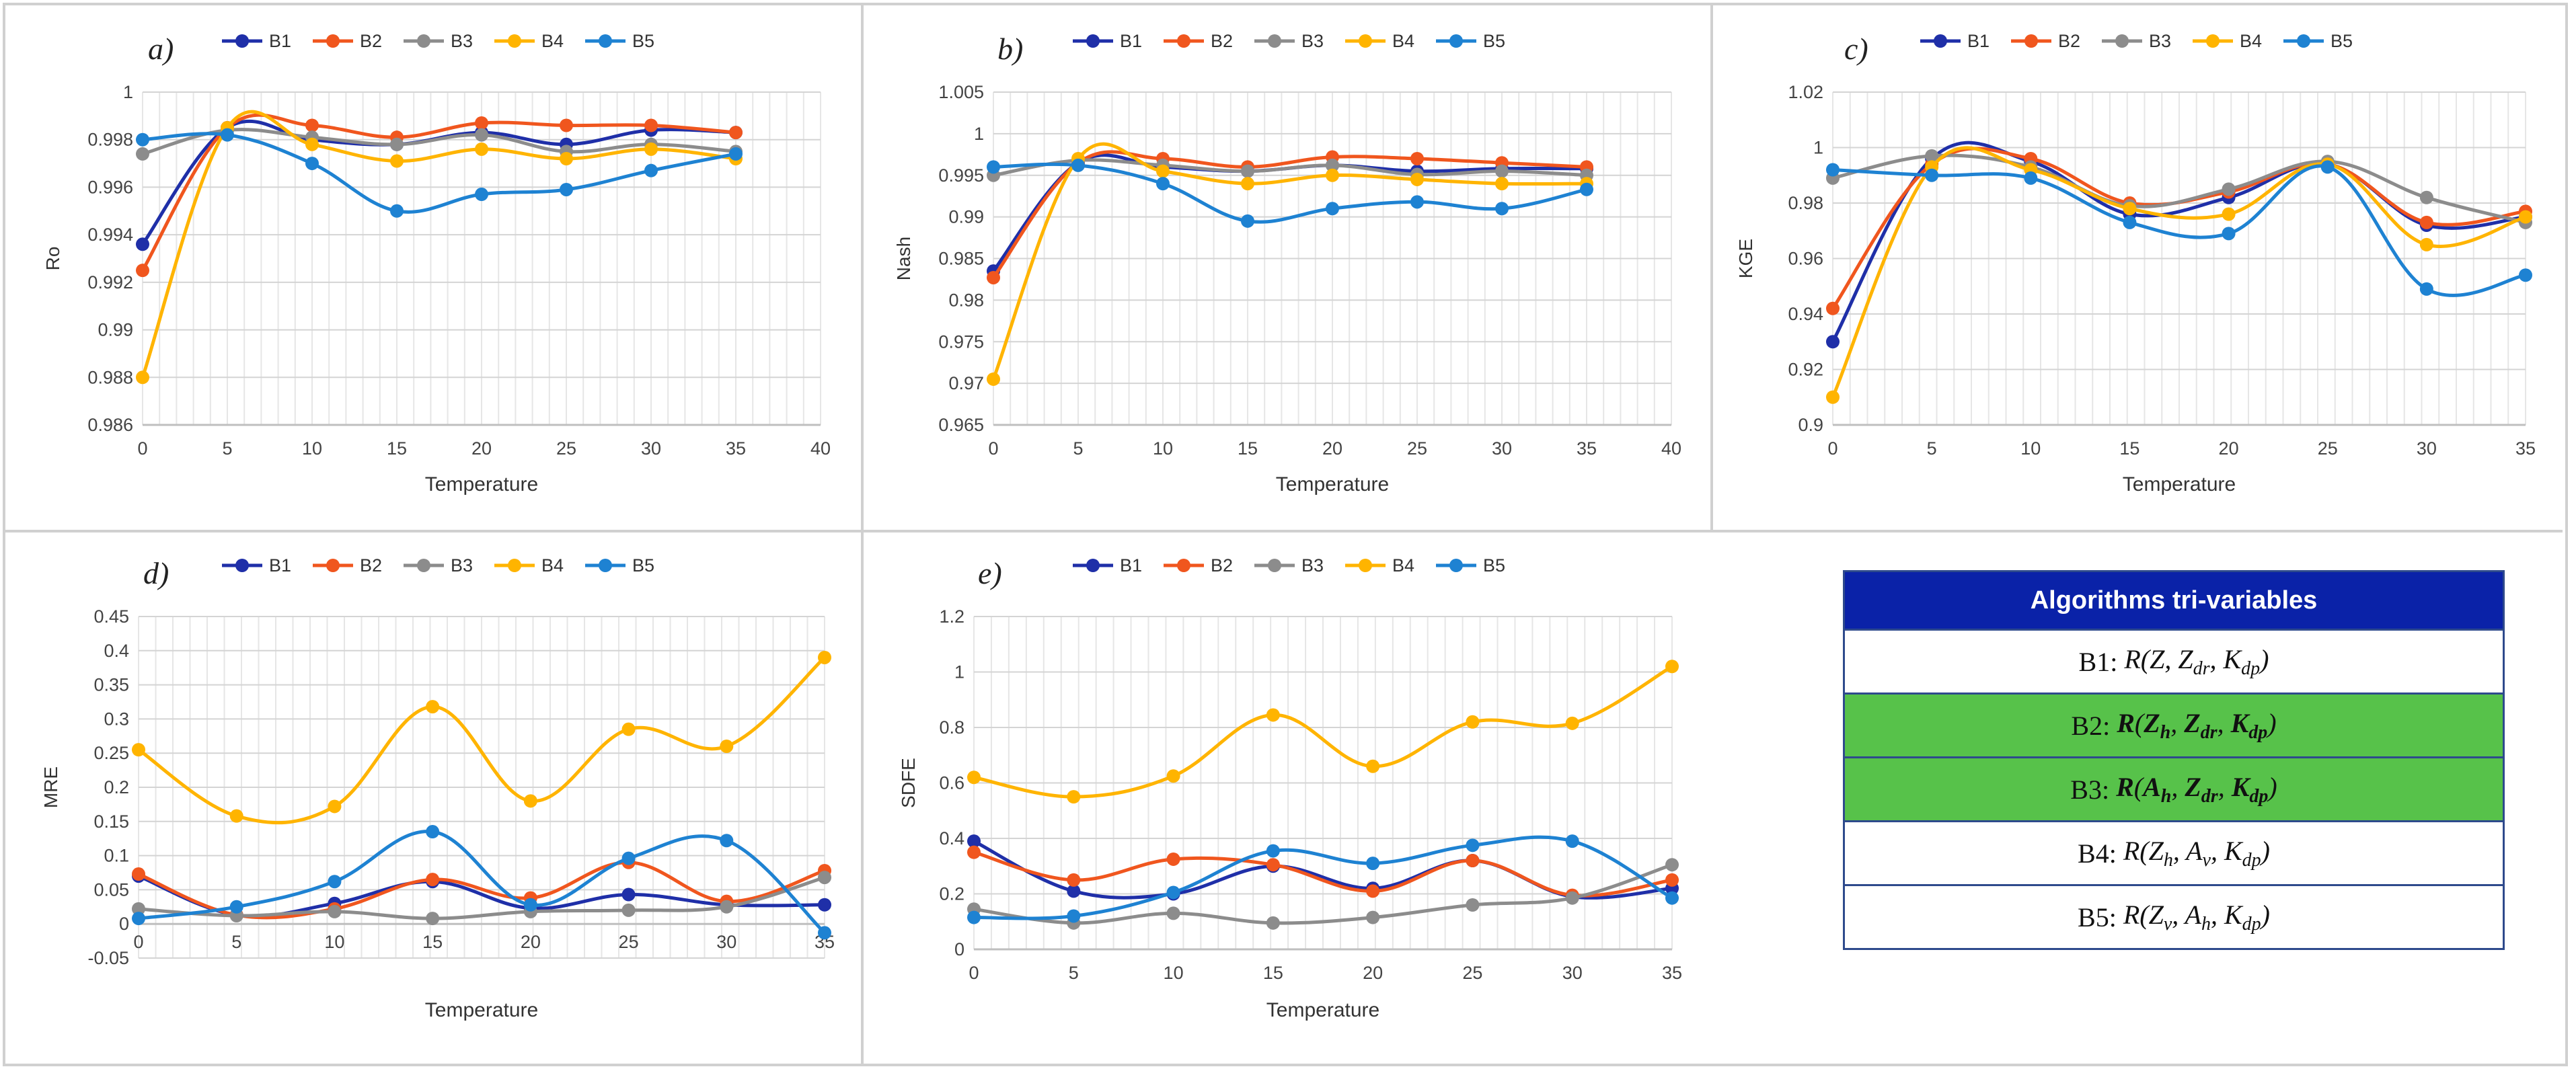 The width and height of the screenshot is (2576, 1069). What do you see at coordinates (242, 565) in the screenshot?
I see `legend-swatch-marker-b1` at bounding box center [242, 565].